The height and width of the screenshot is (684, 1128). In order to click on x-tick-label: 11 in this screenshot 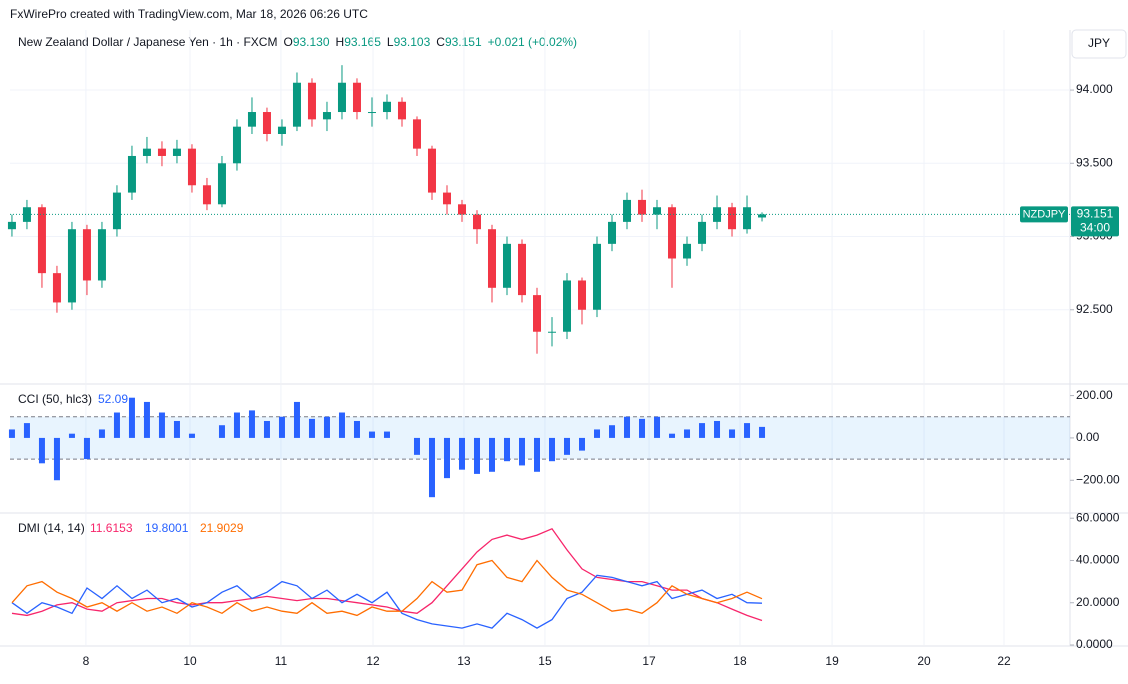, I will do `click(281, 661)`.